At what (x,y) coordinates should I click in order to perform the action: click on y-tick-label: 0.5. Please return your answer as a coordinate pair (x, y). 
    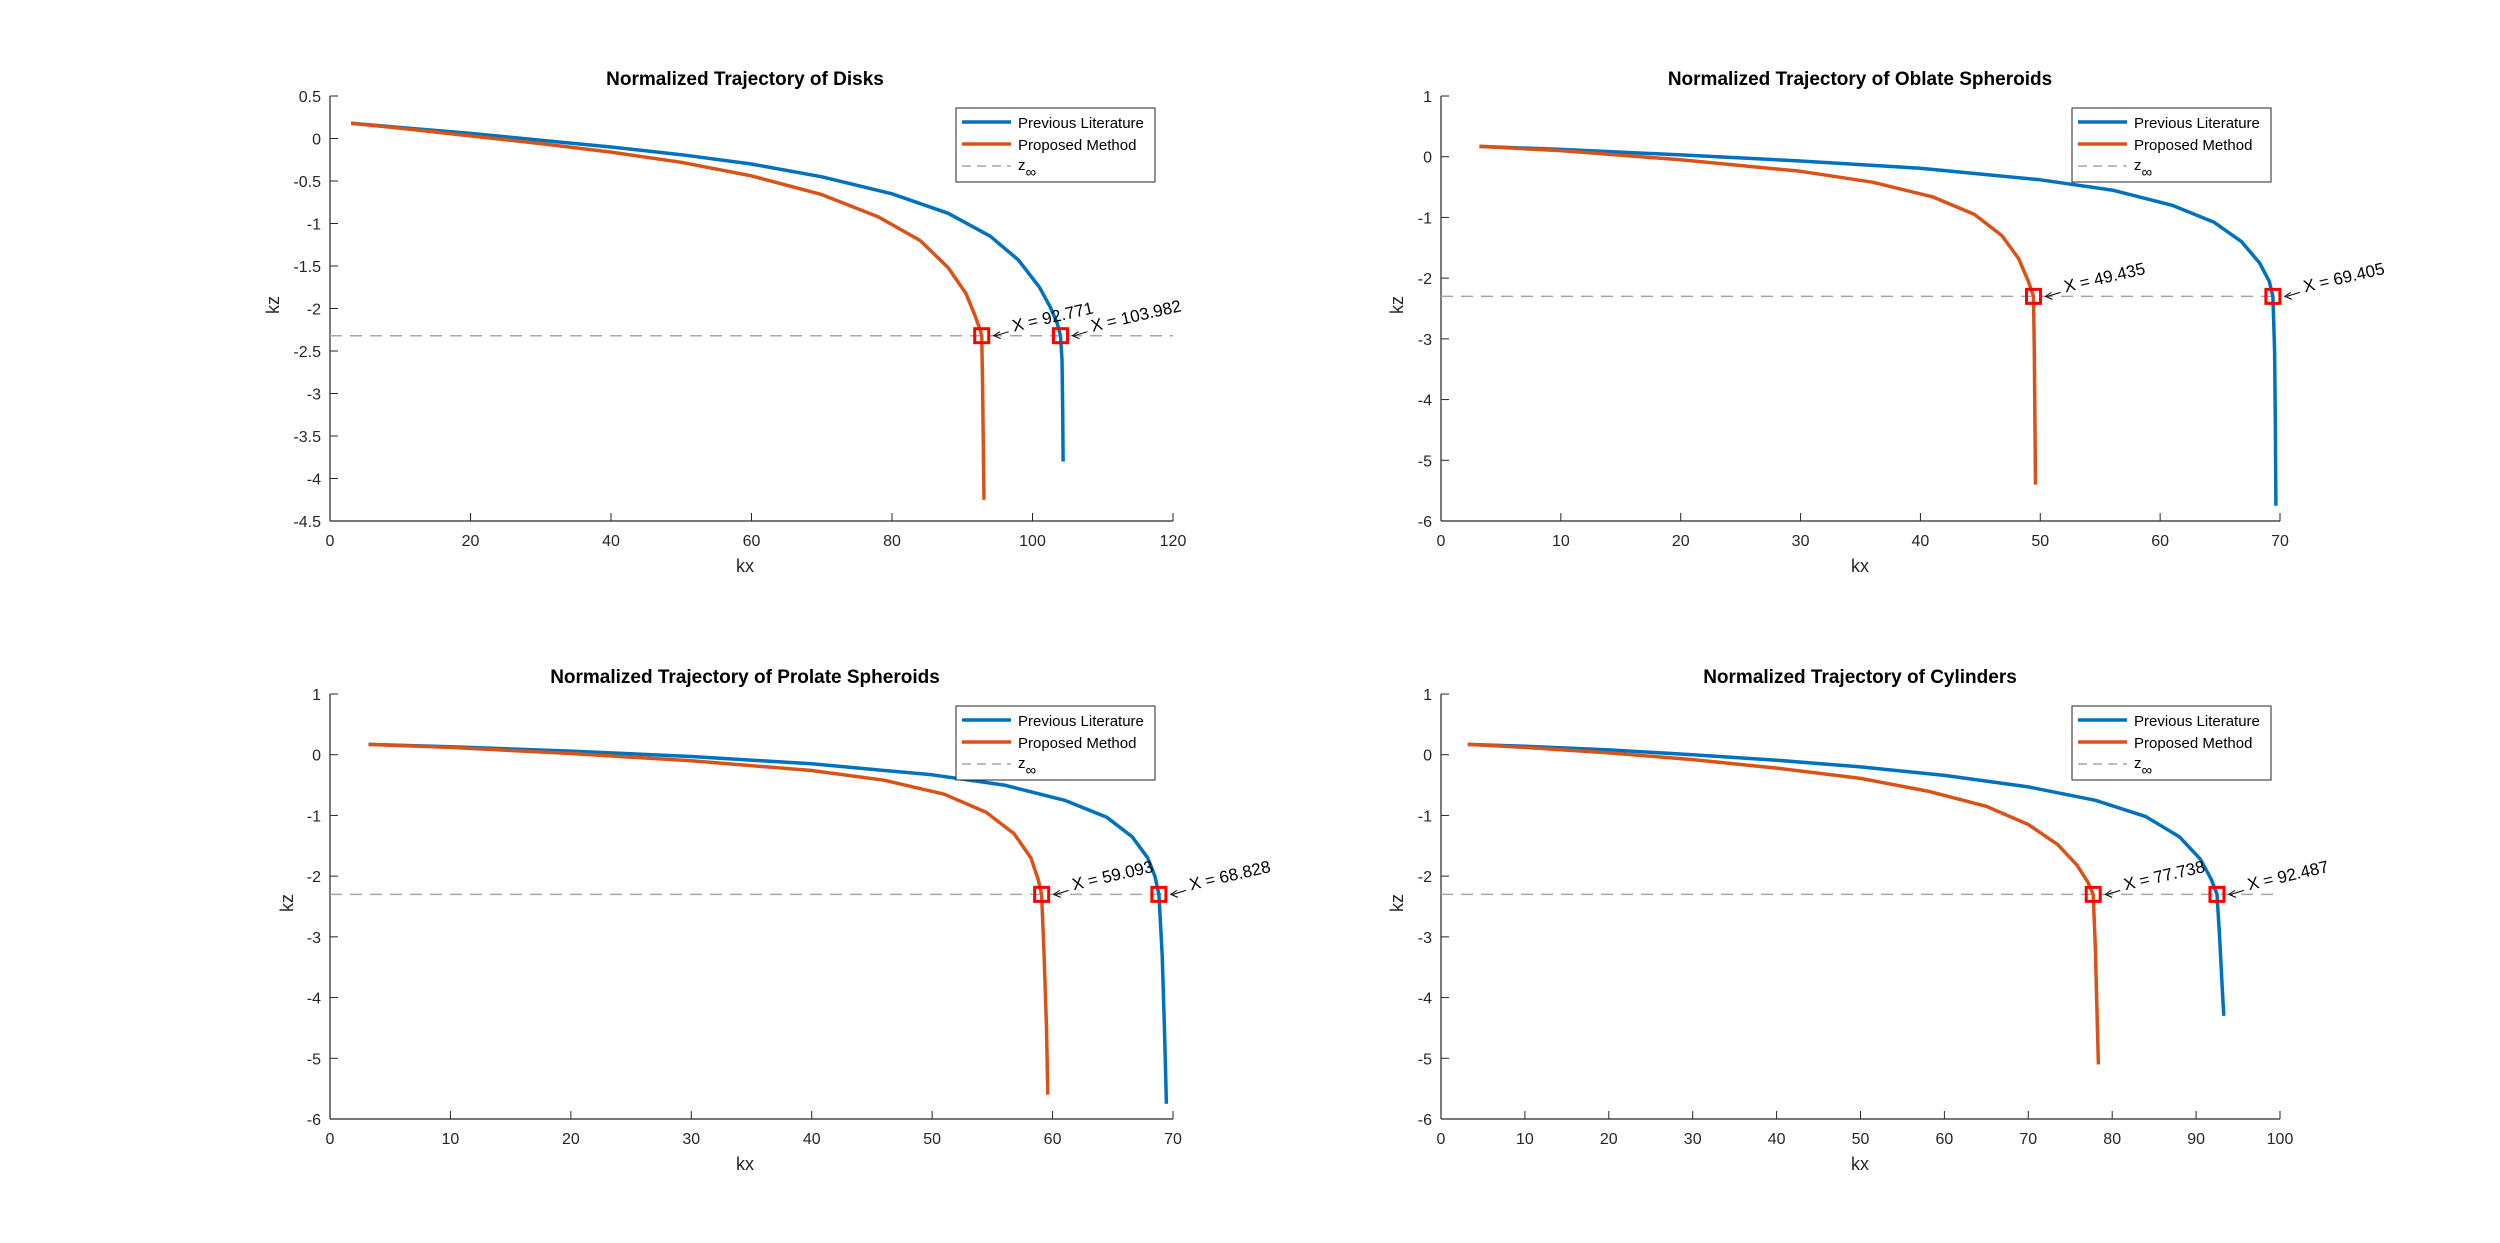
    Looking at the image, I should click on (310, 97).